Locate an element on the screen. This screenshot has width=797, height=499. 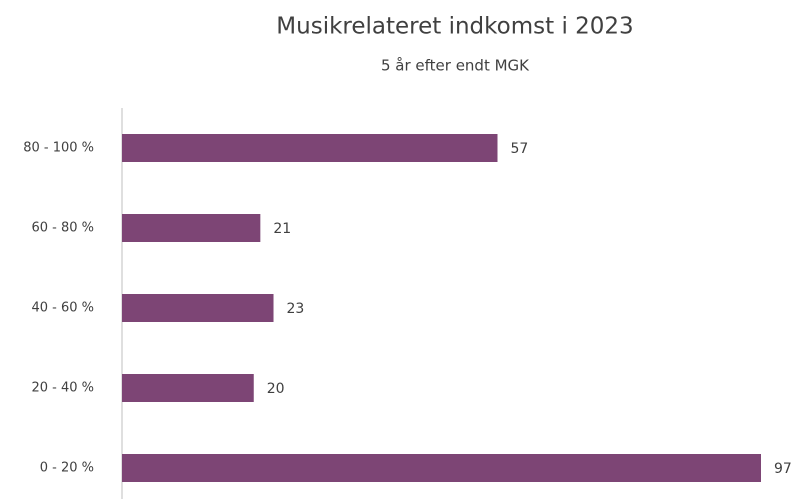
data-label: 23 is located at coordinates (296, 309).